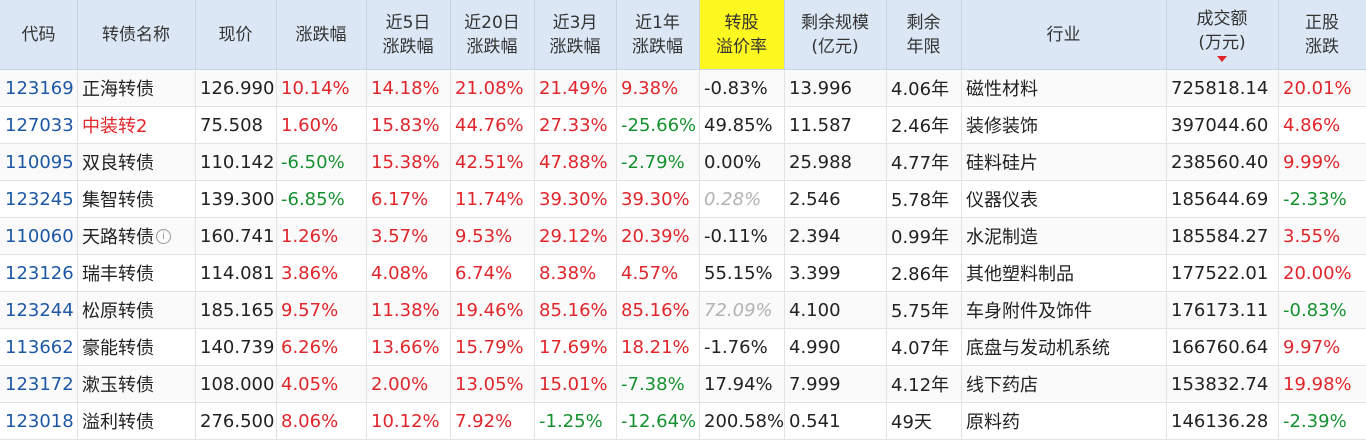 The height and width of the screenshot is (441, 1366). Describe the element at coordinates (39, 199) in the screenshot. I see `cell-code-value: 123245` at that location.